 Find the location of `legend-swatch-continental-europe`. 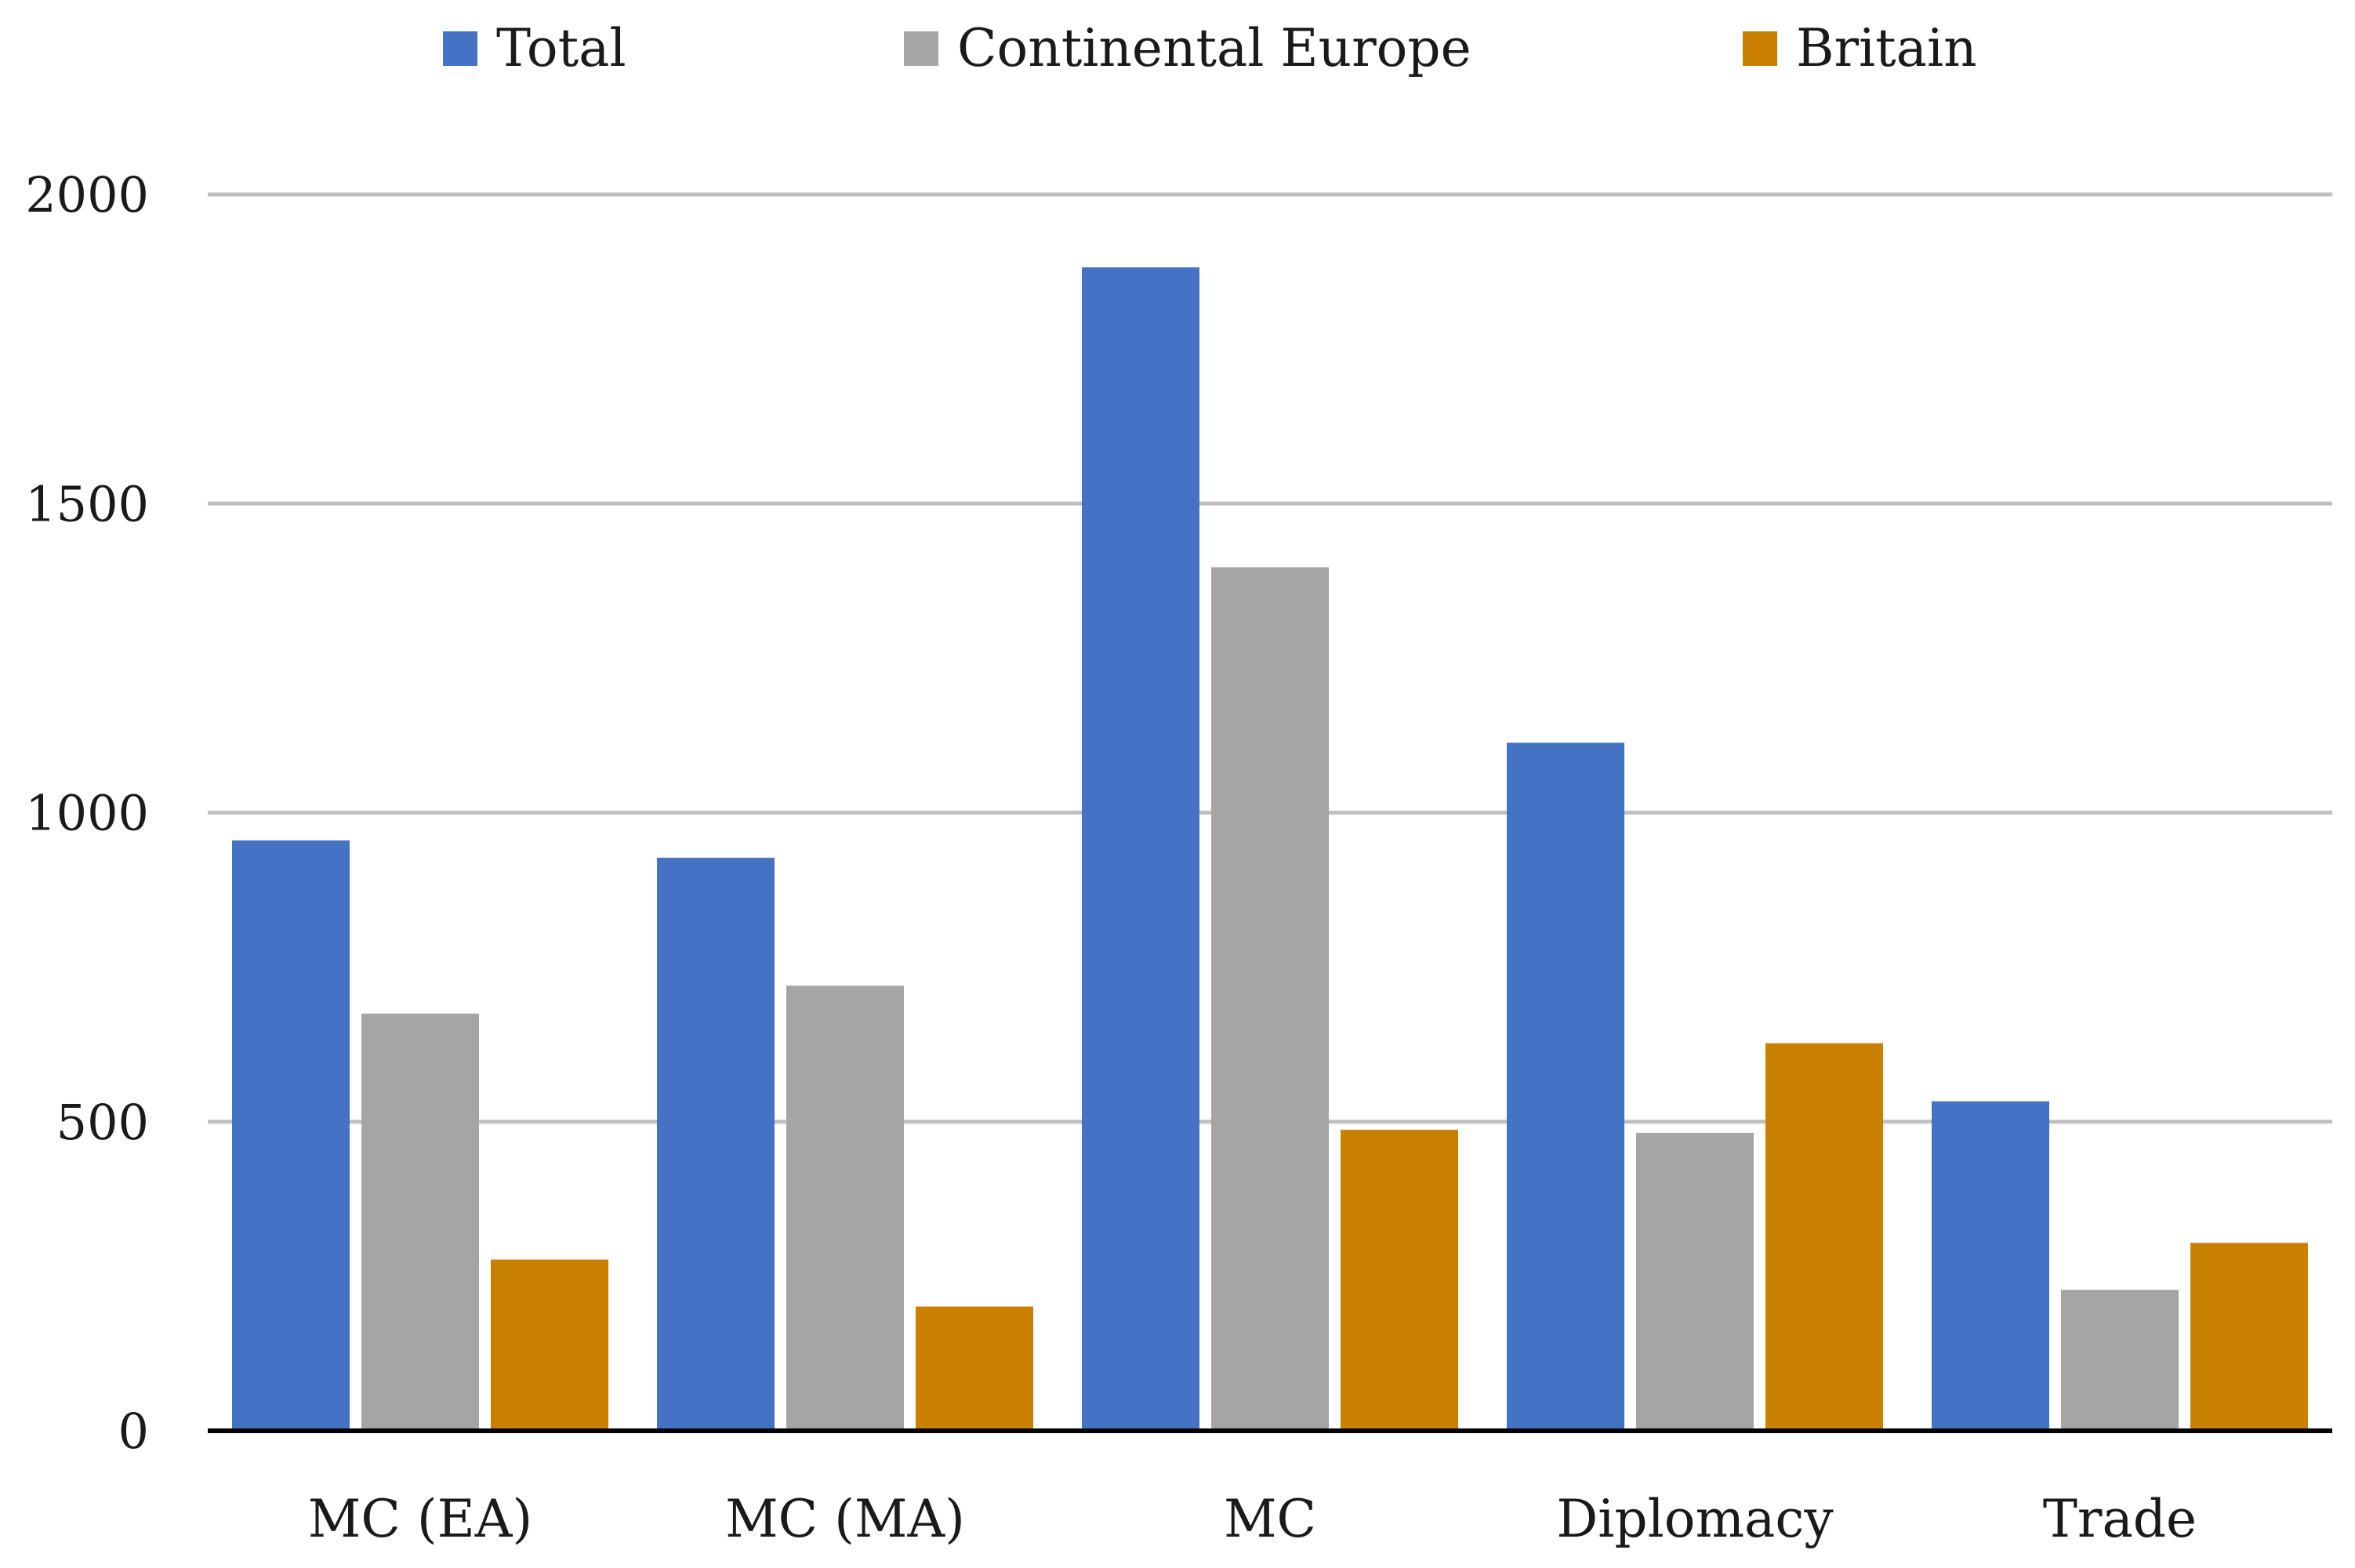

legend-swatch-continental-europe is located at coordinates (921, 48).